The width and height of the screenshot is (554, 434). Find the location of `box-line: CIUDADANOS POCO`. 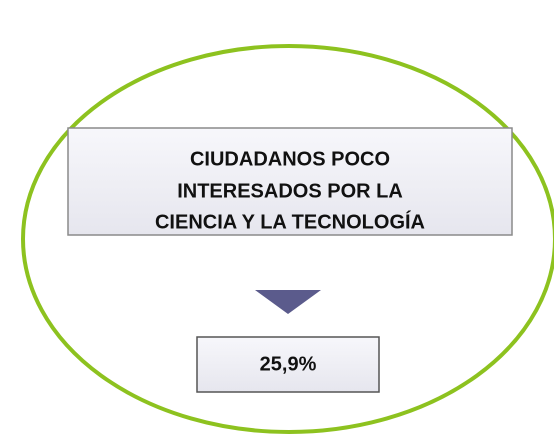

box-line: CIUDADANOS POCO is located at coordinates (290, 159).